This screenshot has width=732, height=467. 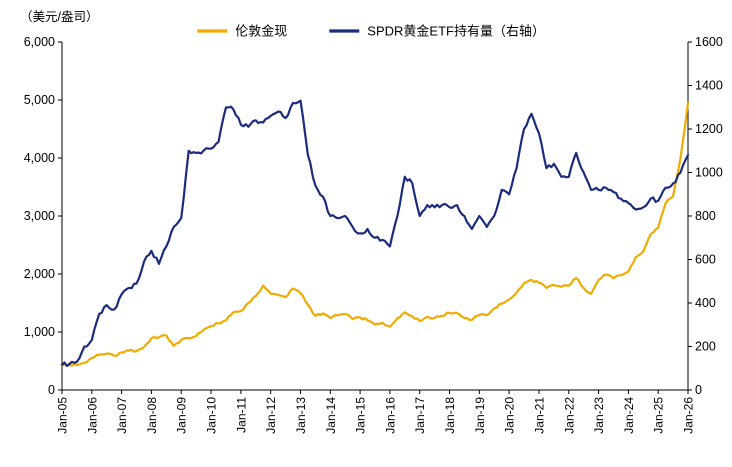 I want to click on x-tick-label: Jan-15, so click(x=361, y=415).